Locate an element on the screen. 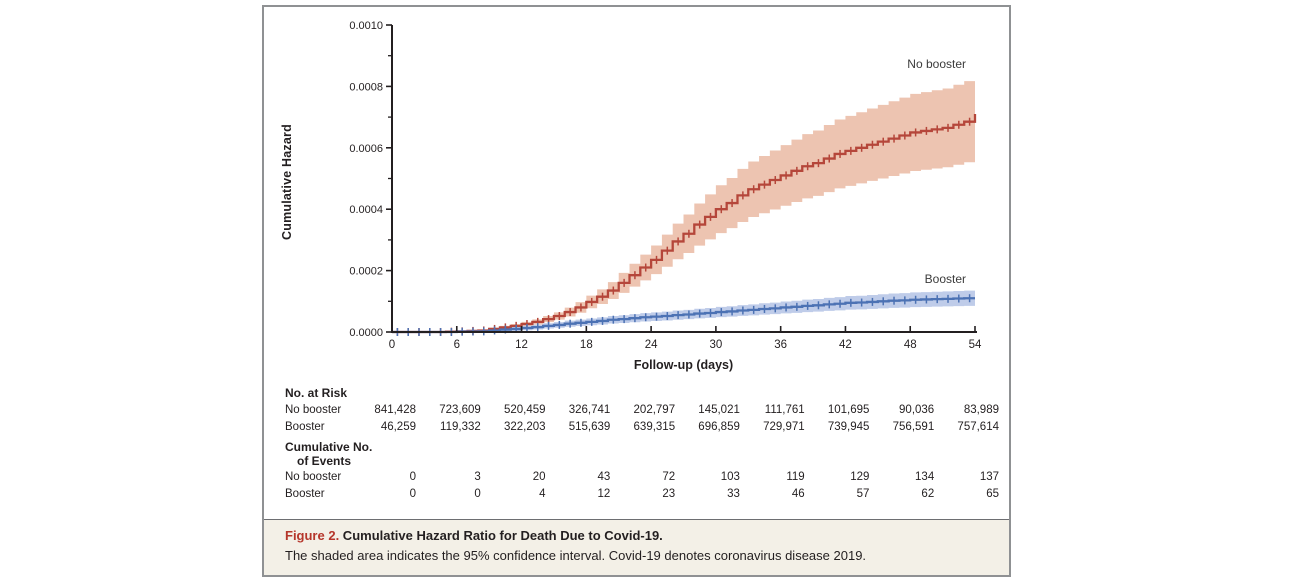 Image resolution: width=1312 pixels, height=582 pixels. events-row-no-booster: No booster 0 3 20 43 72 103 119 129 134 137 is located at coordinates (636, 478).